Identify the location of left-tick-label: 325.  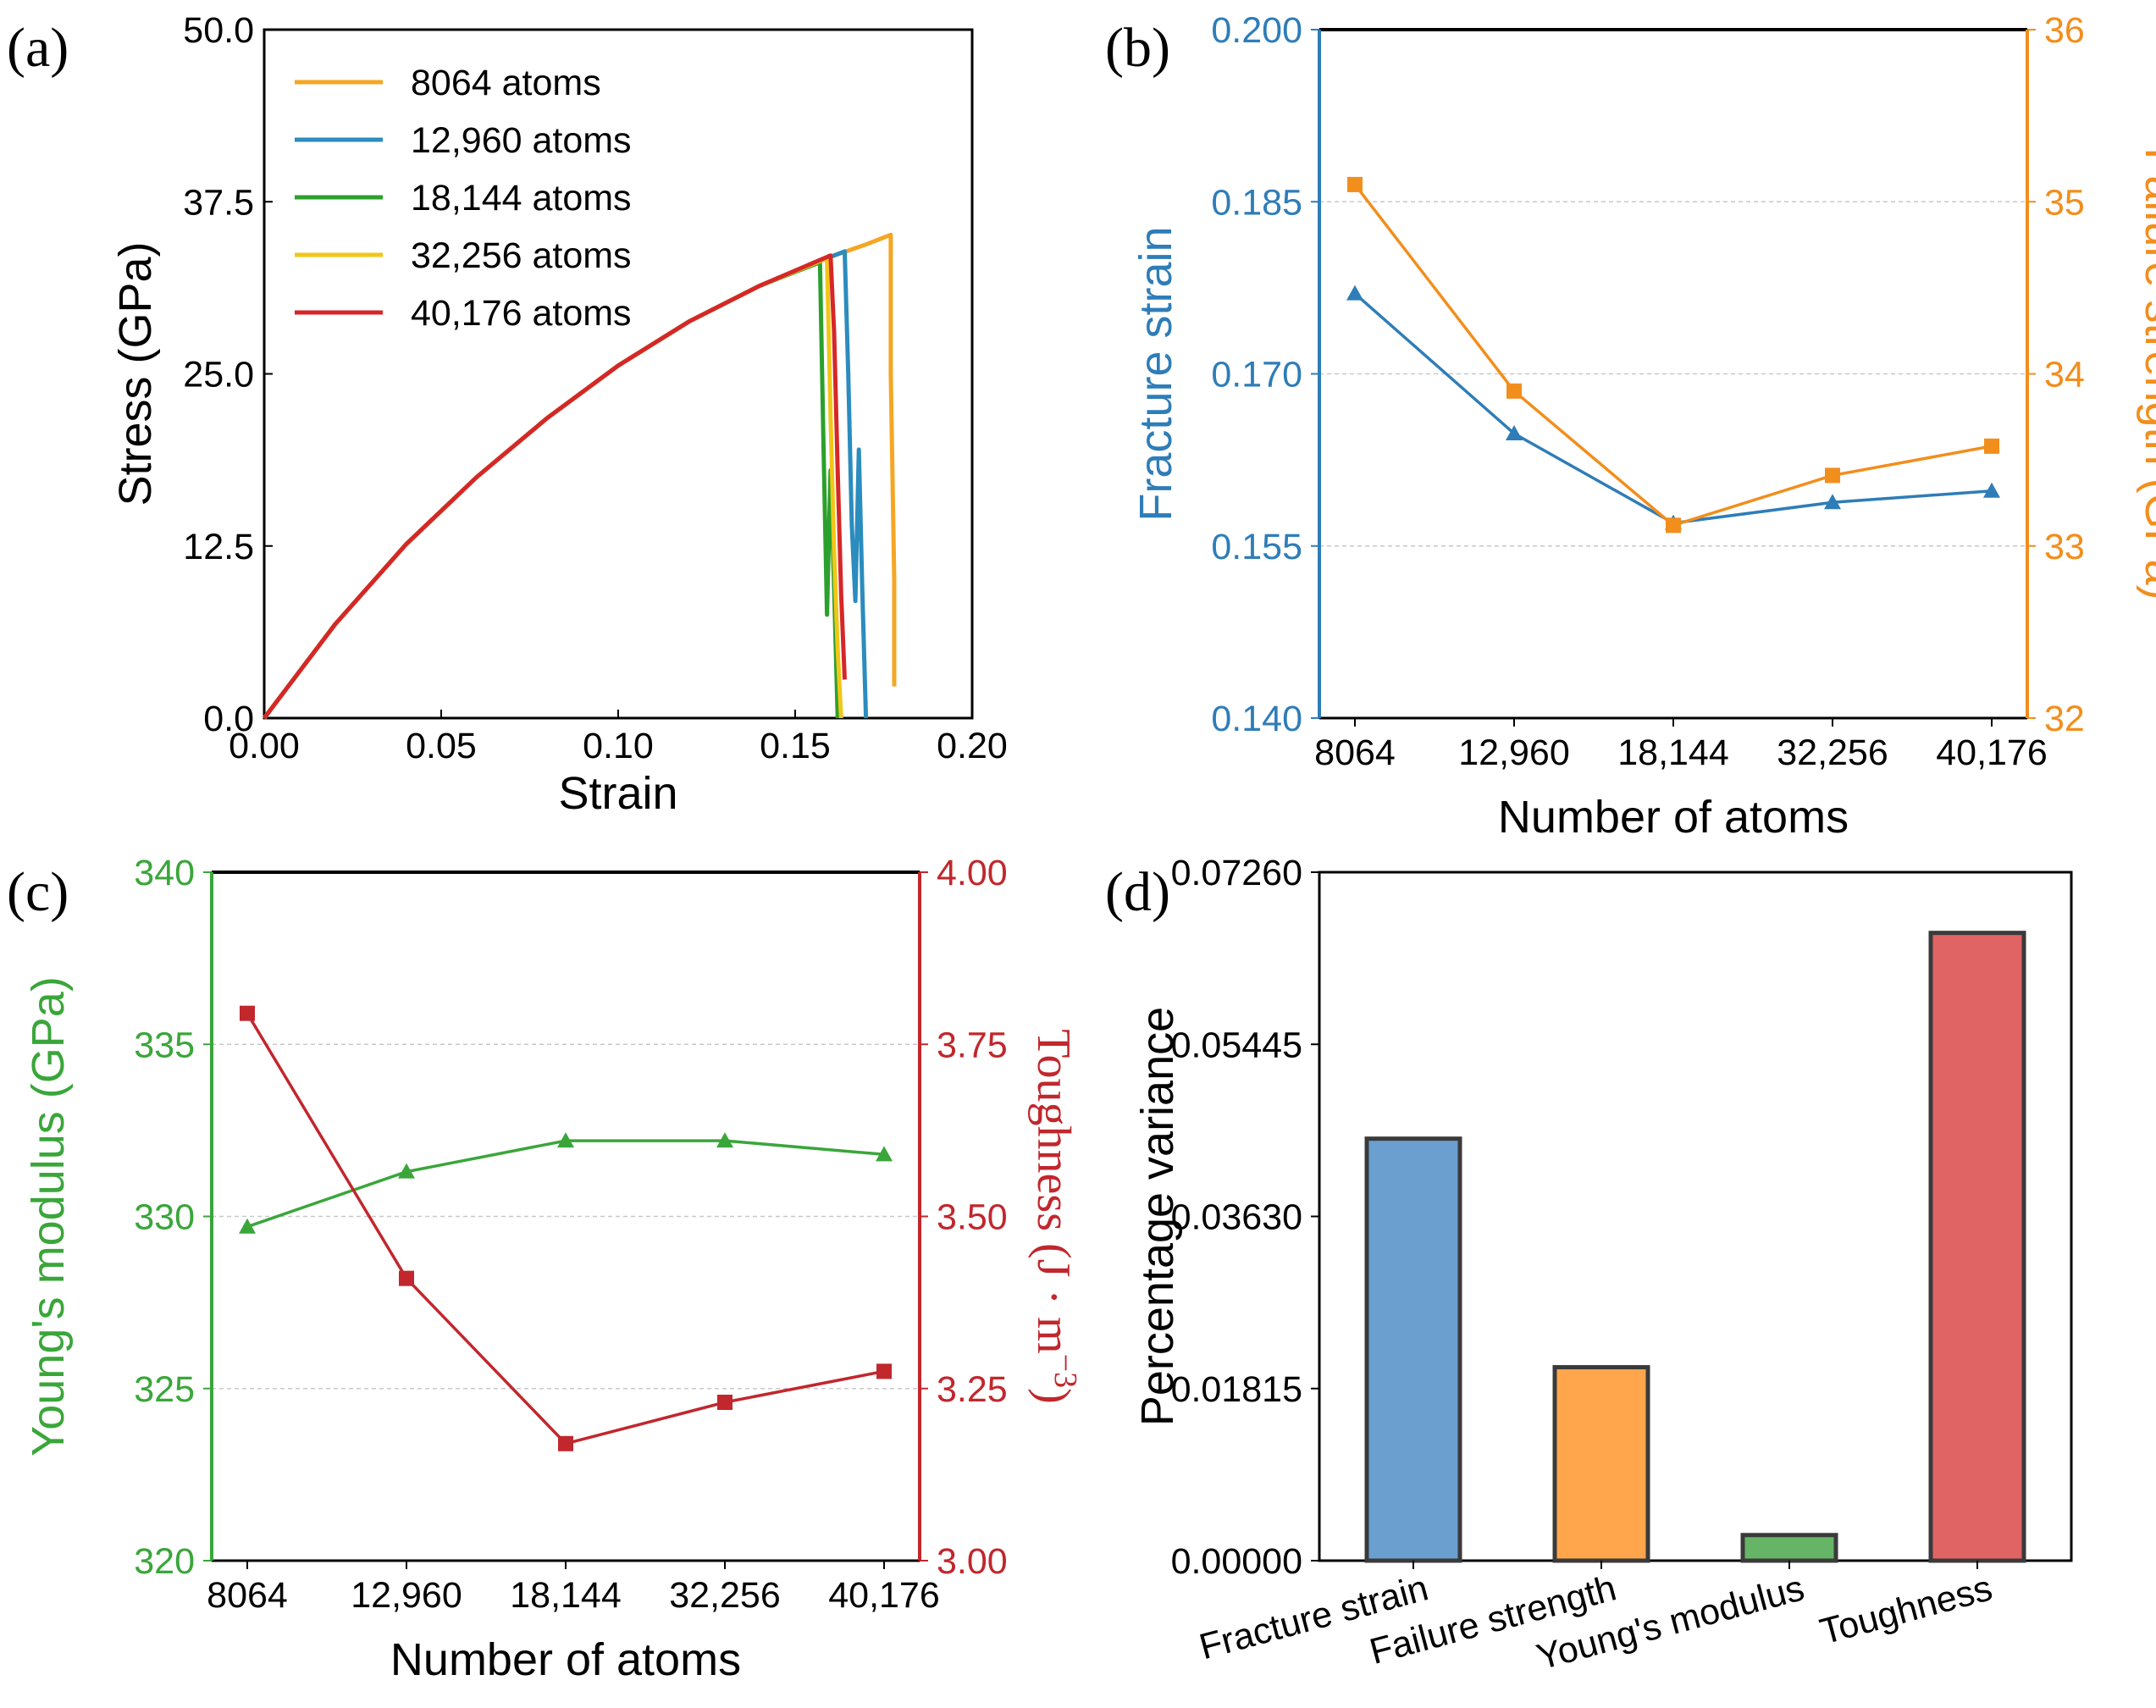
(164, 1389).